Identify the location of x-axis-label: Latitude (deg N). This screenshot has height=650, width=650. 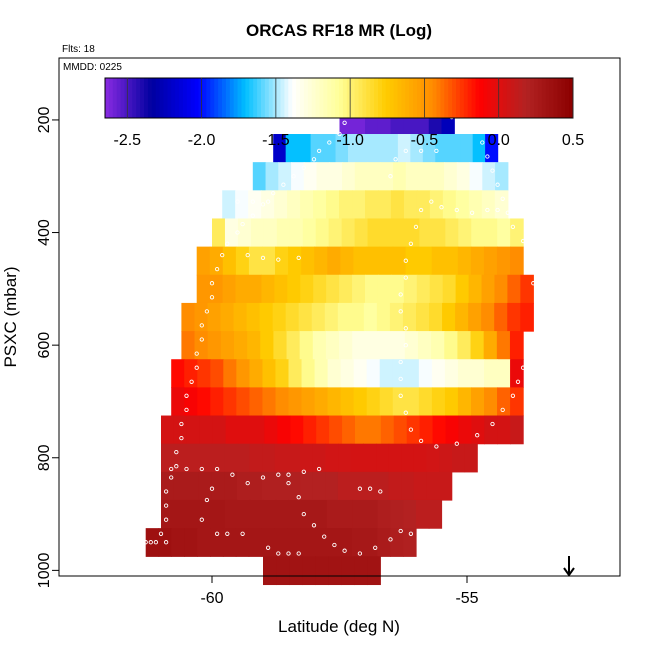
(339, 626).